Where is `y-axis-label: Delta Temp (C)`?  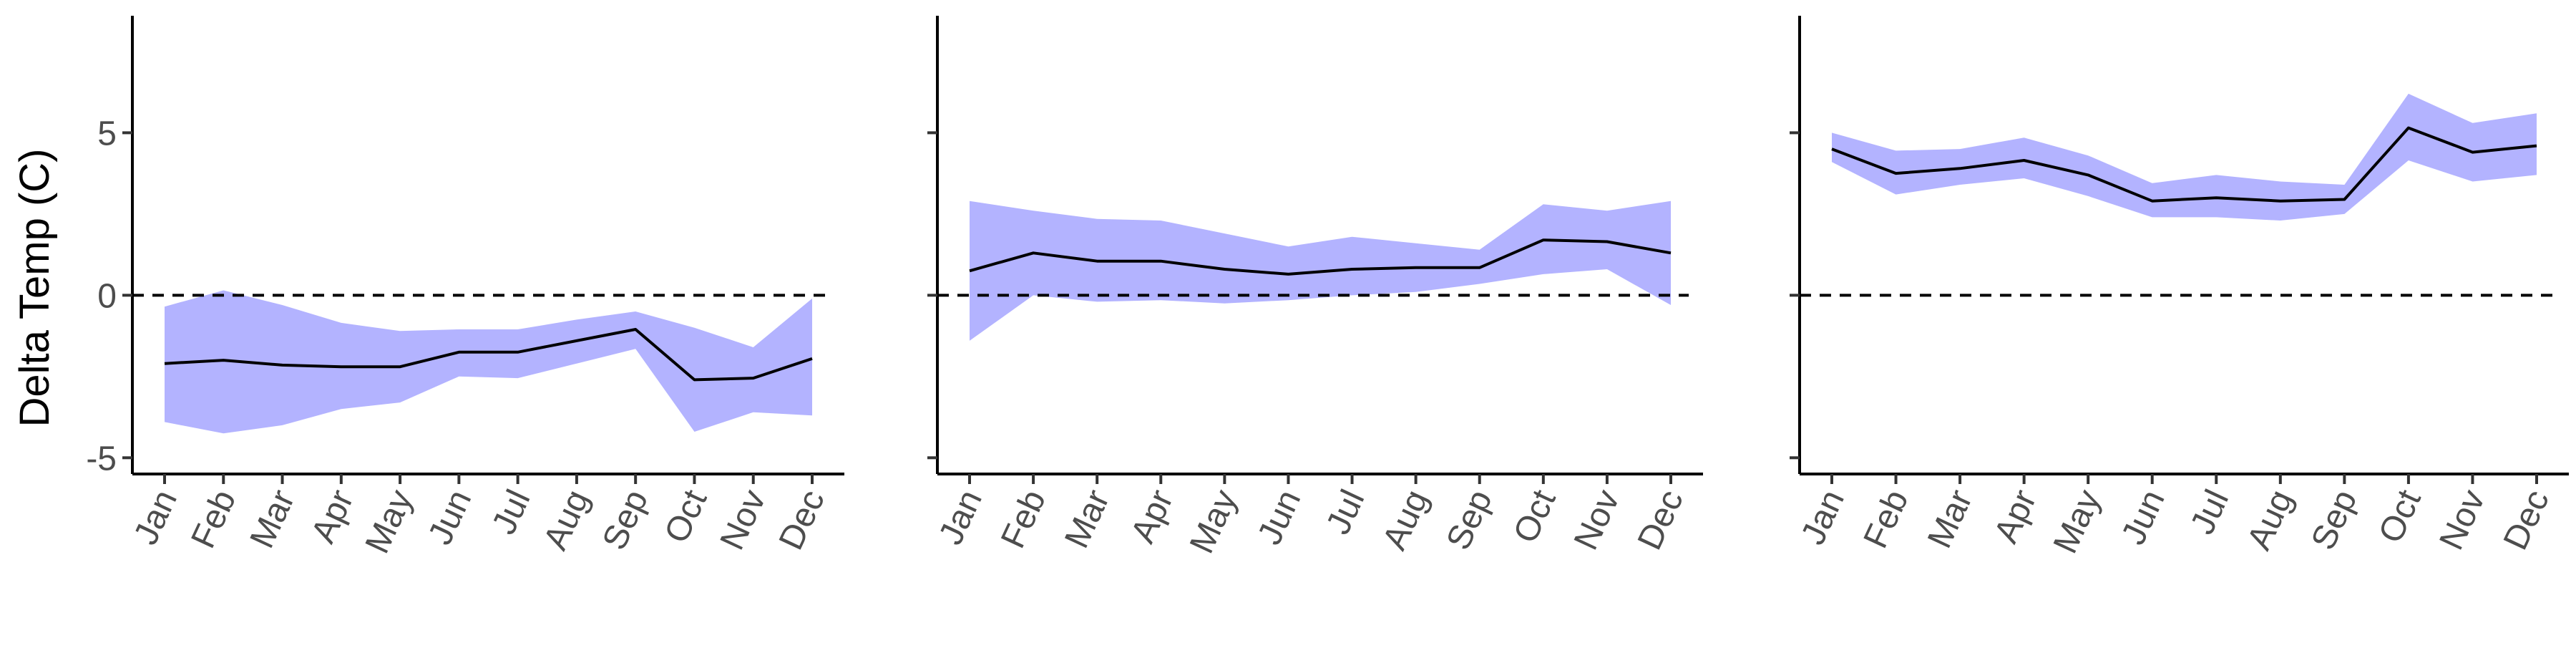 y-axis-label: Delta Temp (C) is located at coordinates (34, 288).